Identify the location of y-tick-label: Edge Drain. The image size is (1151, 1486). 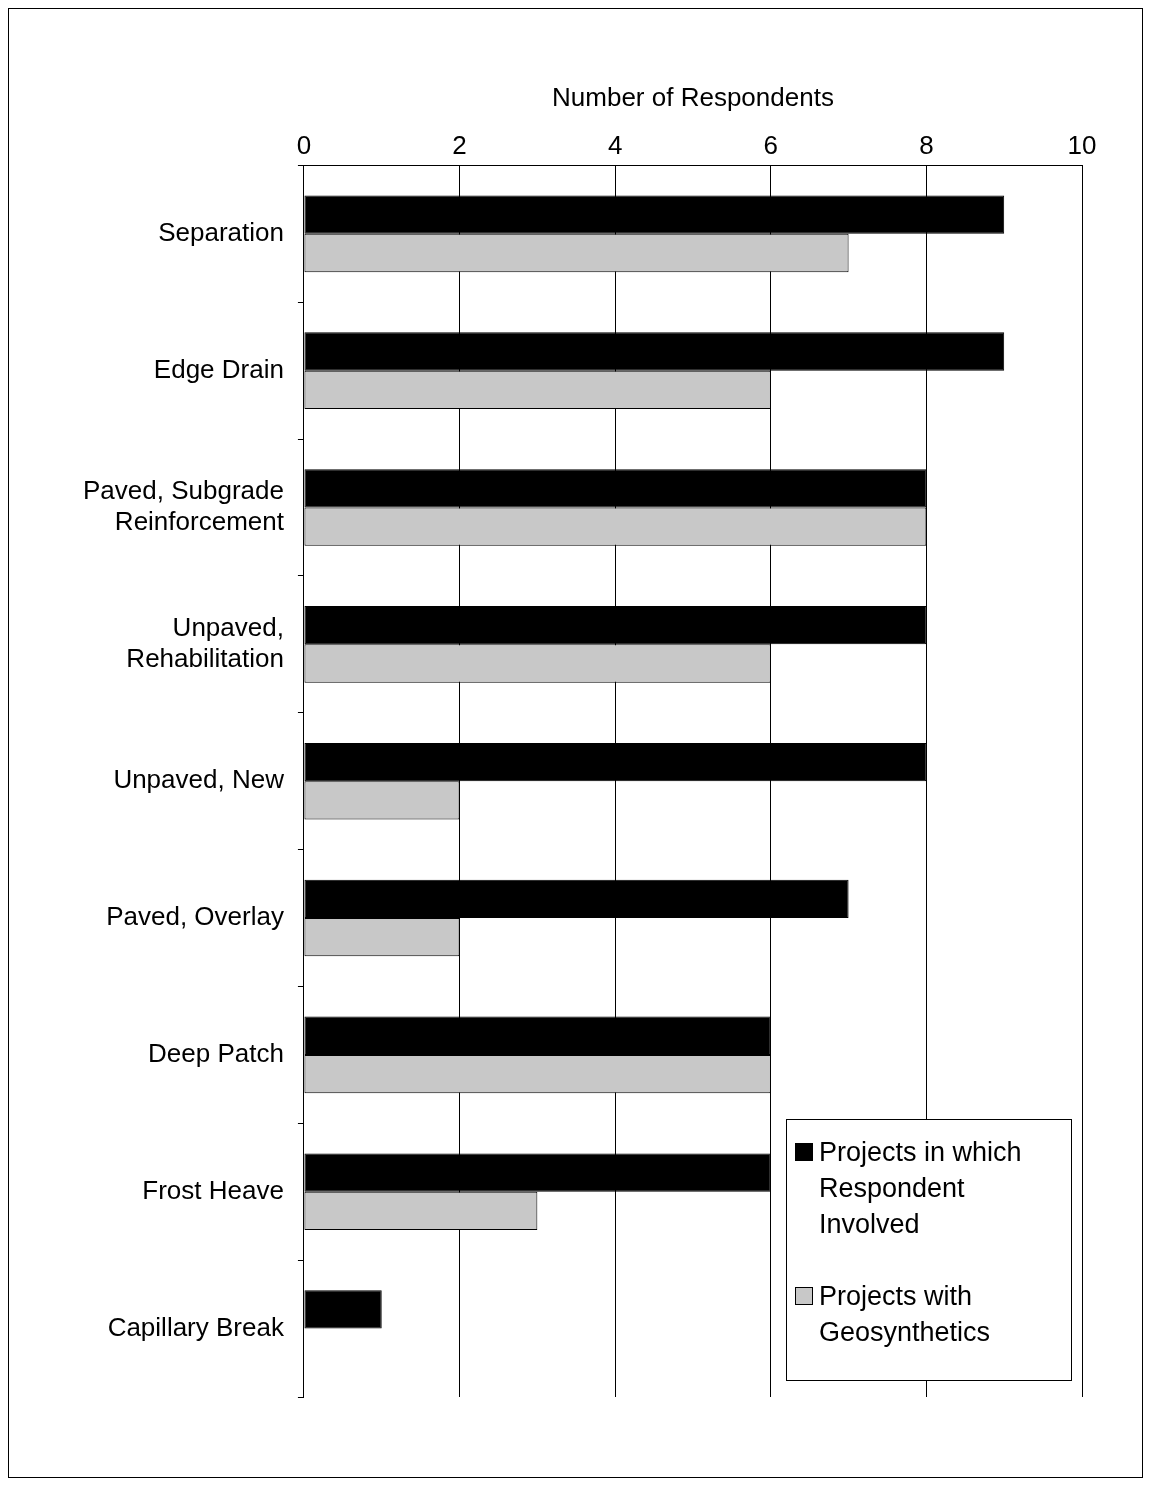
(218, 368).